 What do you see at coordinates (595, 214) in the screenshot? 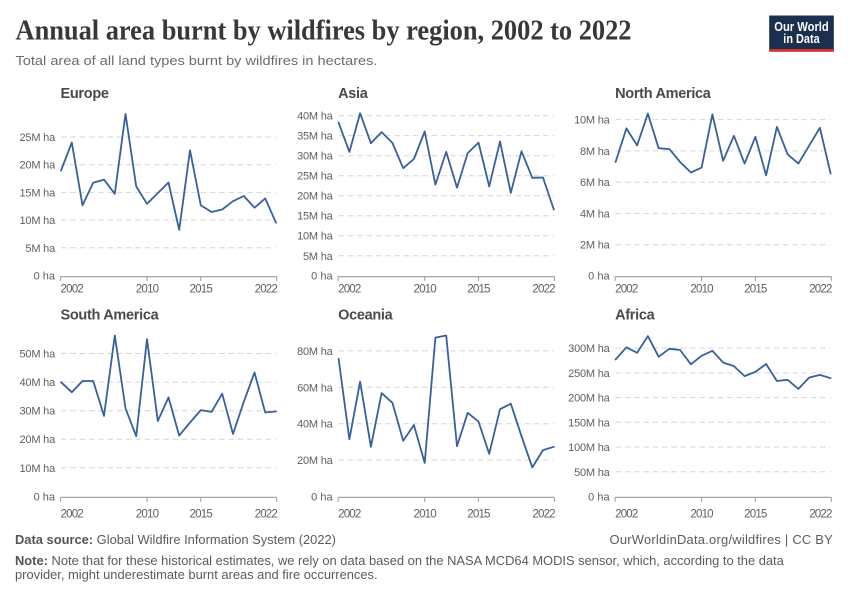
I see `svg-text: 4M ha` at bounding box center [595, 214].